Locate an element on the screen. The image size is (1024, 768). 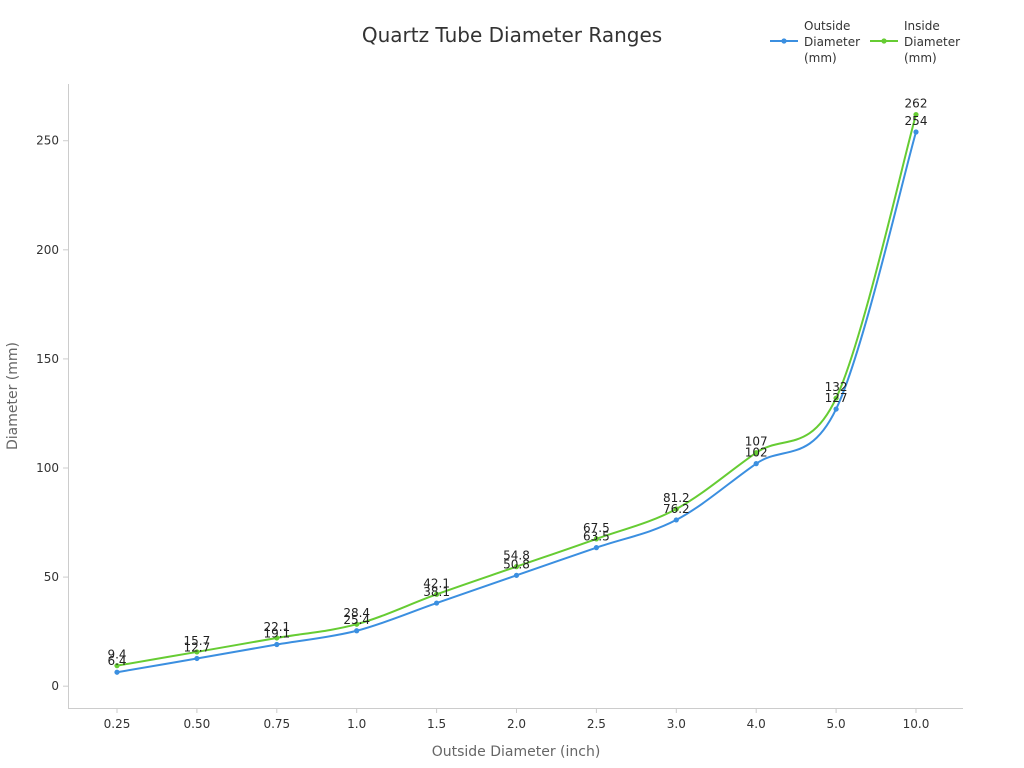
y-ticks: 0 50 100 150 200 250 is located at coordinates (52, 413).